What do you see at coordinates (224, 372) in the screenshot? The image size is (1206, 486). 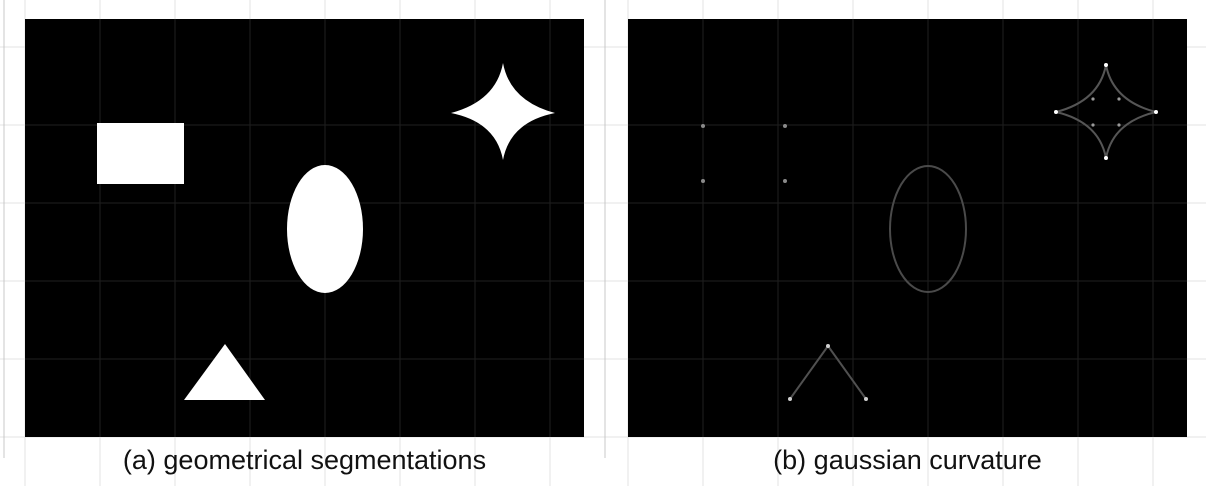 I see `triangle-shape` at bounding box center [224, 372].